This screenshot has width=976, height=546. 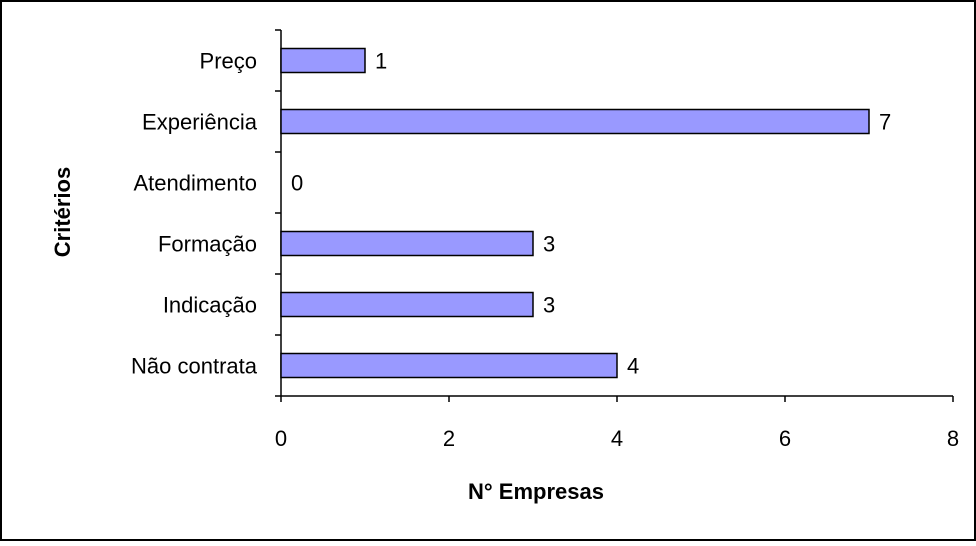 What do you see at coordinates (195, 183) in the screenshot?
I see `category-label: Atendimento` at bounding box center [195, 183].